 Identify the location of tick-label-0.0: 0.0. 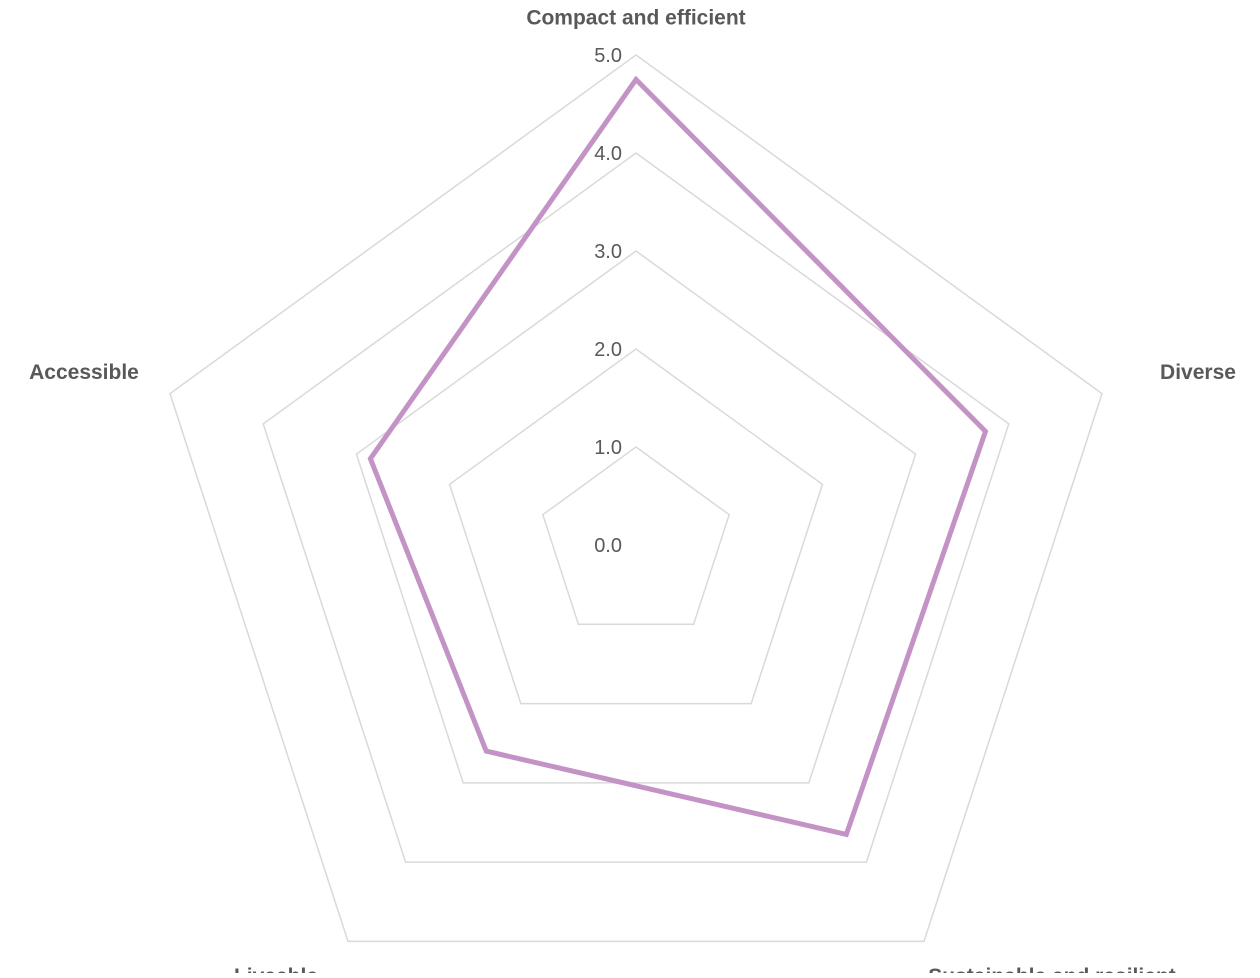
(608, 546).